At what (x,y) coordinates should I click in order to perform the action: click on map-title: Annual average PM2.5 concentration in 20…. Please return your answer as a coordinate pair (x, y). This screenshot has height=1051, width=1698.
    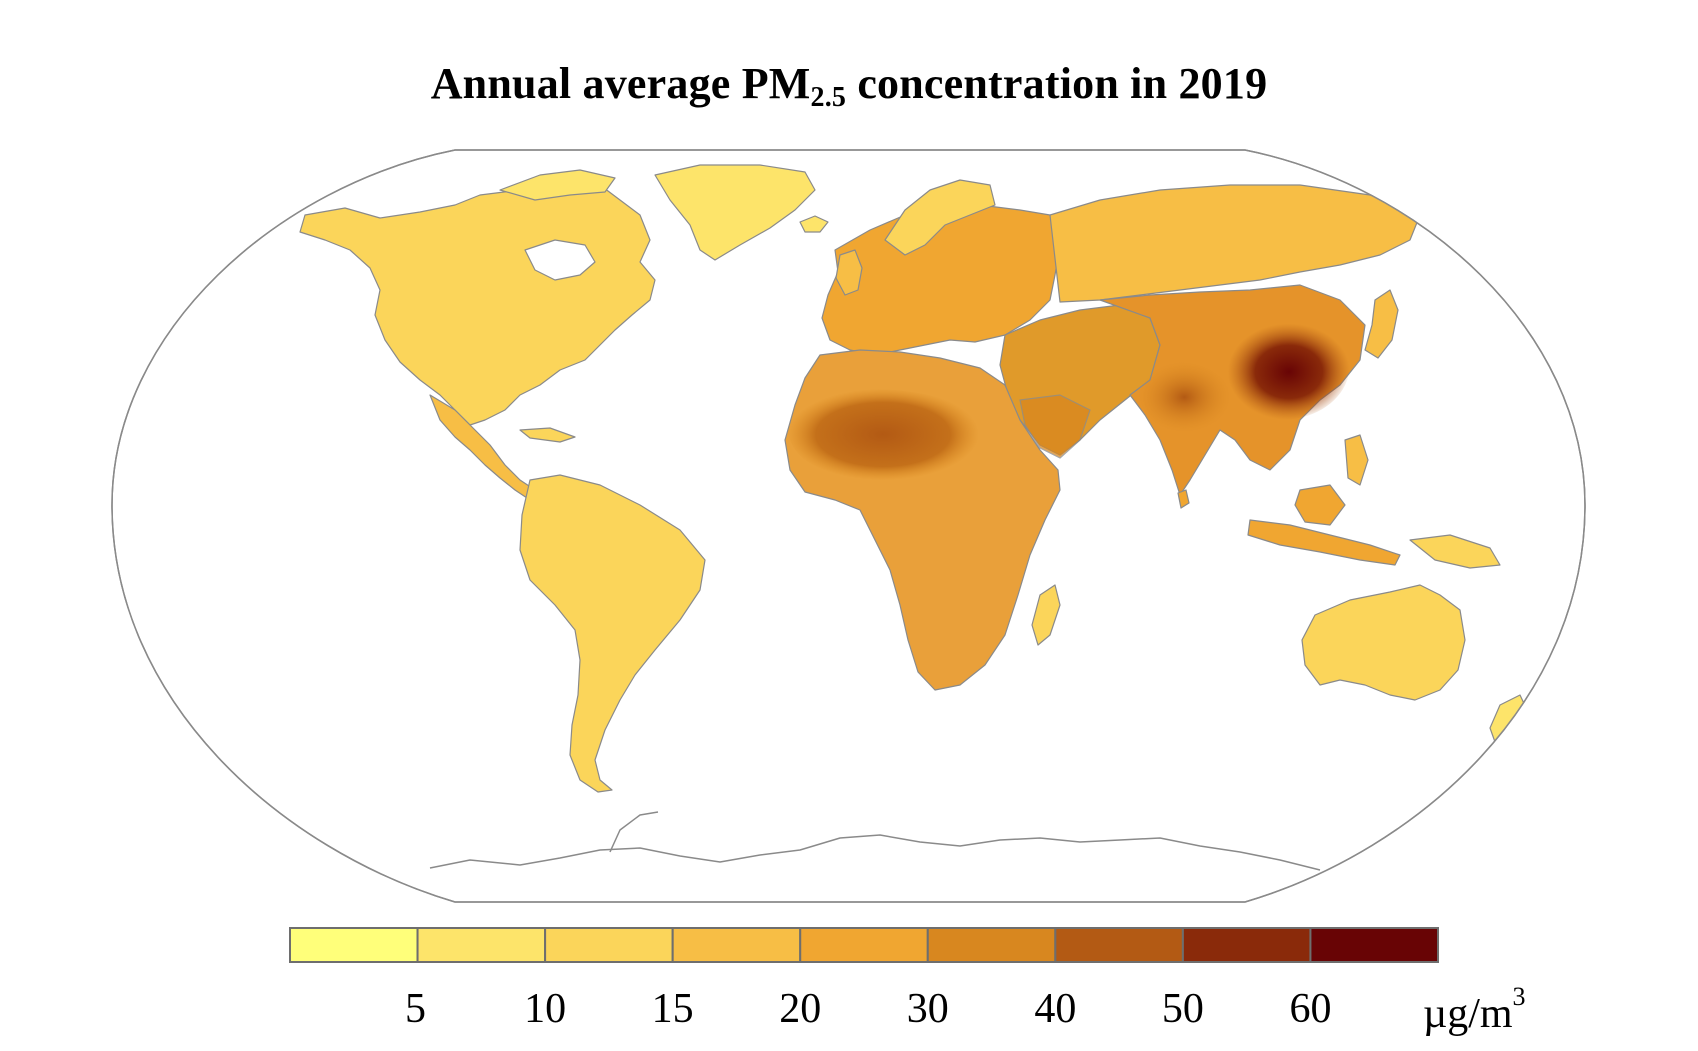
    Looking at the image, I should click on (849, 86).